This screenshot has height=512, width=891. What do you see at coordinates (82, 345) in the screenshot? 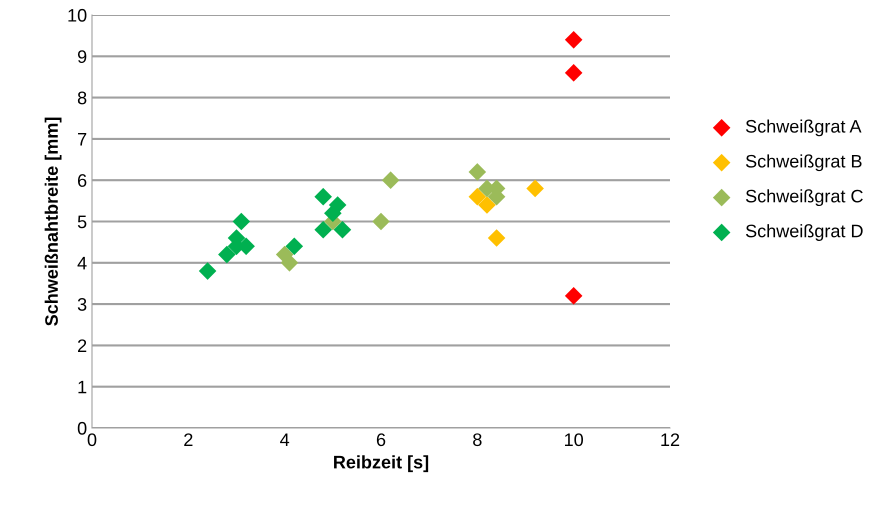
I see `y-tick-label: 2` at bounding box center [82, 345].